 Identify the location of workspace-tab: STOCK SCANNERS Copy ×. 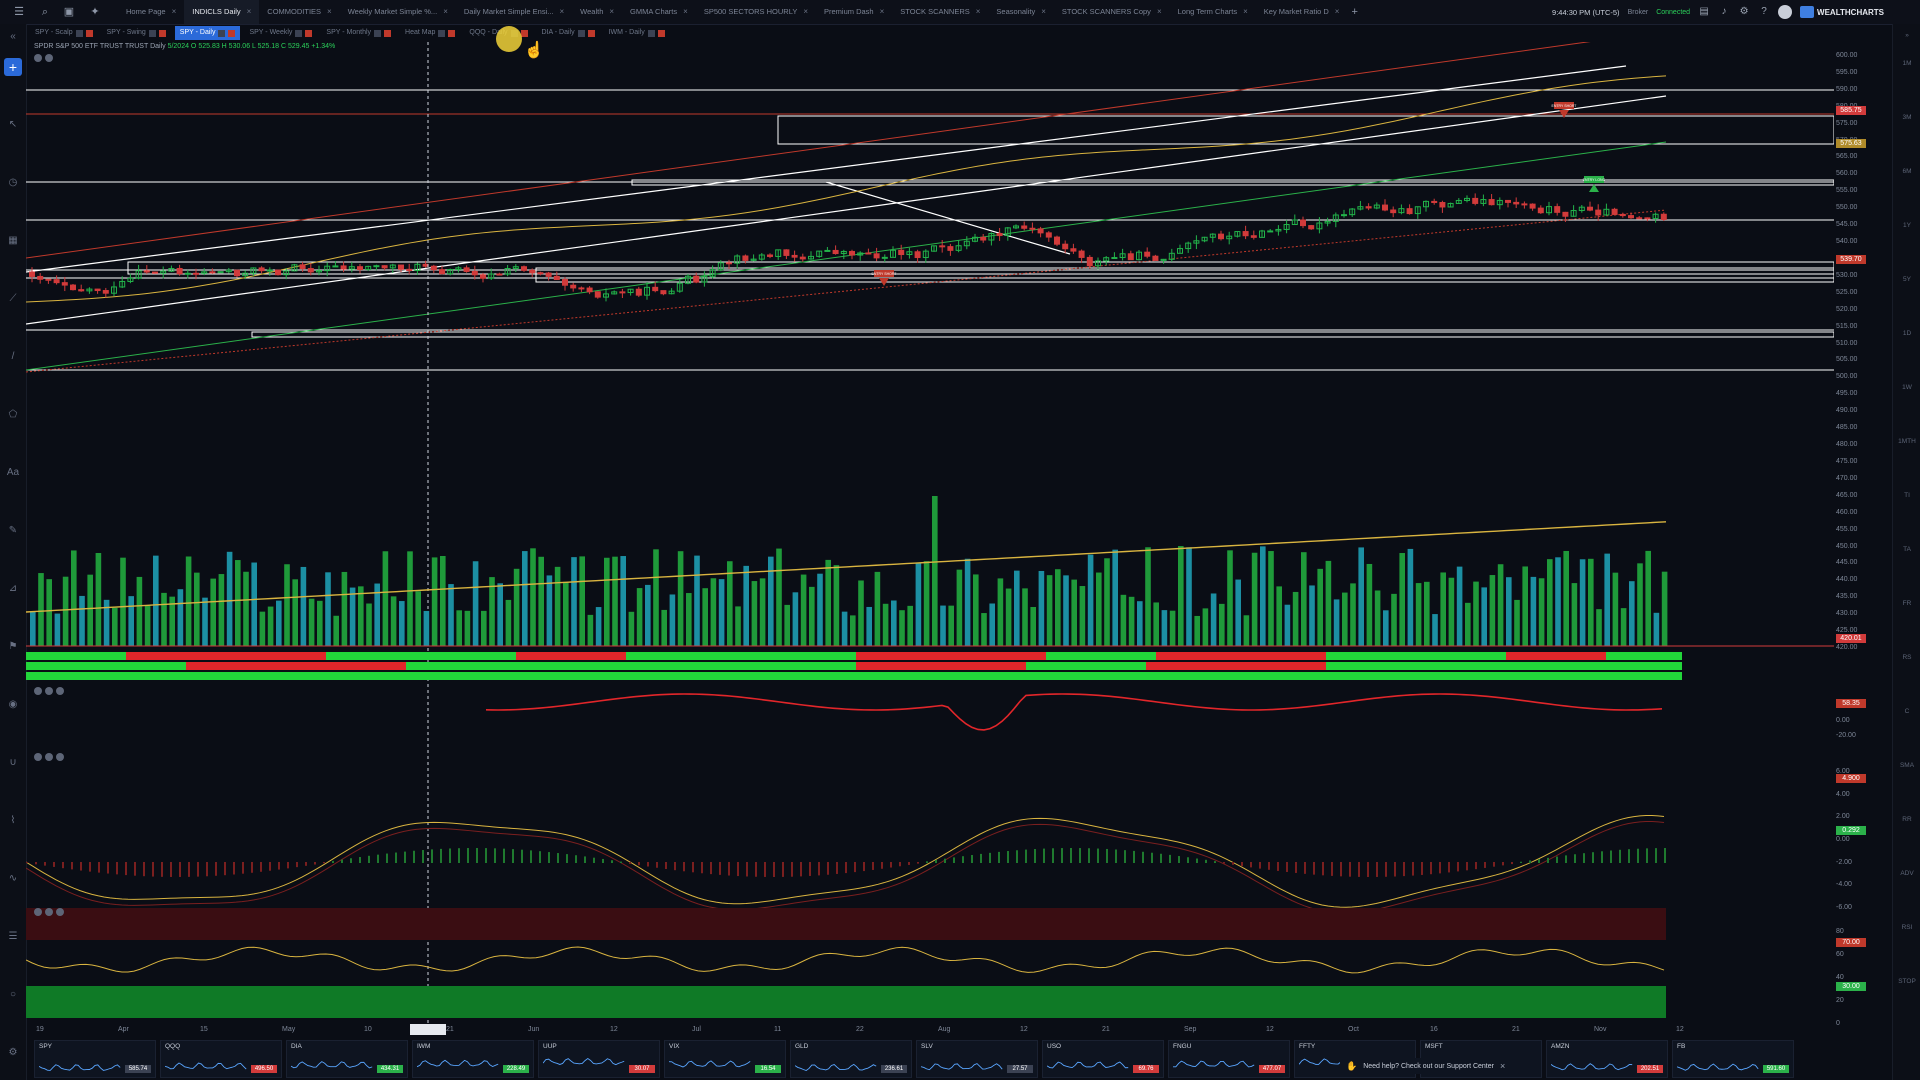
(1112, 12).